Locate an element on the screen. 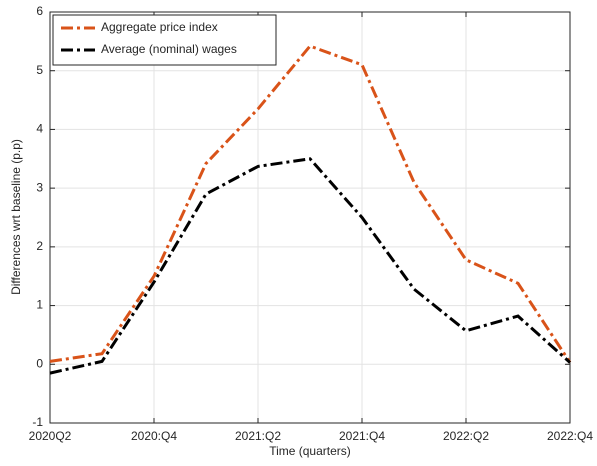 The image size is (597, 466). x-axis-label: Time (quarters) is located at coordinates (310, 451).